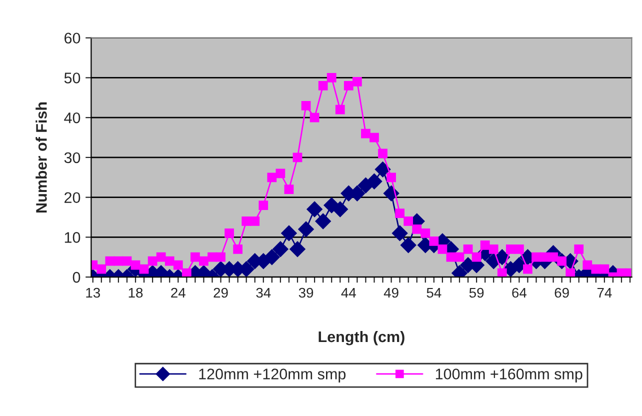 Image resolution: width=642 pixels, height=416 pixels. What do you see at coordinates (519, 293) in the screenshot?
I see `x-tick-label: 64` at bounding box center [519, 293].